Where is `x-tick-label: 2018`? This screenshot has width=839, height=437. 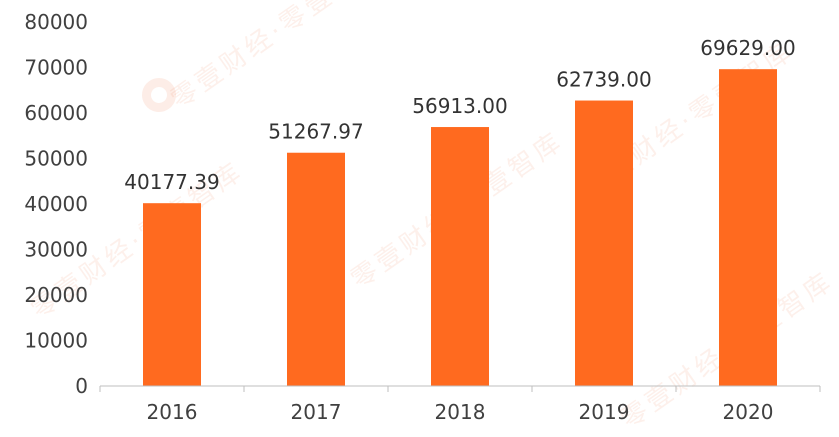
x-tick-label: 2018 is located at coordinates (460, 412).